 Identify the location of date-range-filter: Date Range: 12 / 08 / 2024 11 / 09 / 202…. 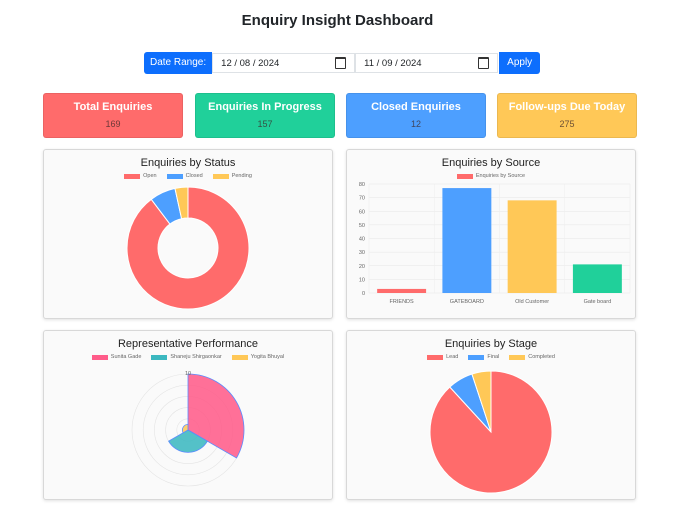
(342, 63).